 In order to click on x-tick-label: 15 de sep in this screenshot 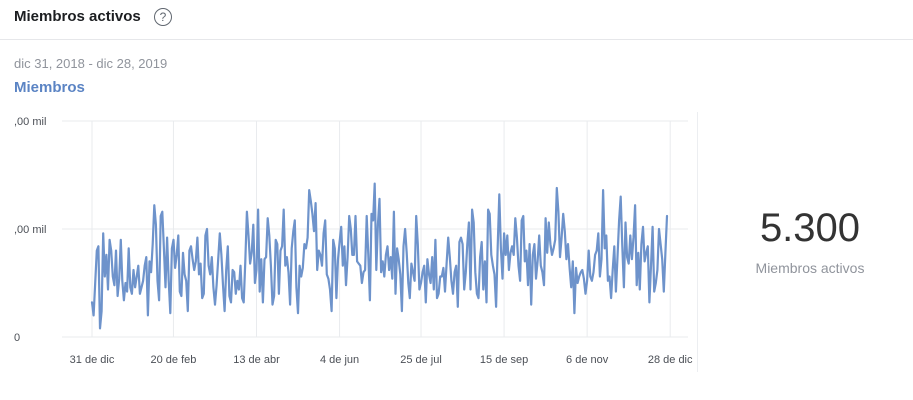, I will do `click(504, 360)`.